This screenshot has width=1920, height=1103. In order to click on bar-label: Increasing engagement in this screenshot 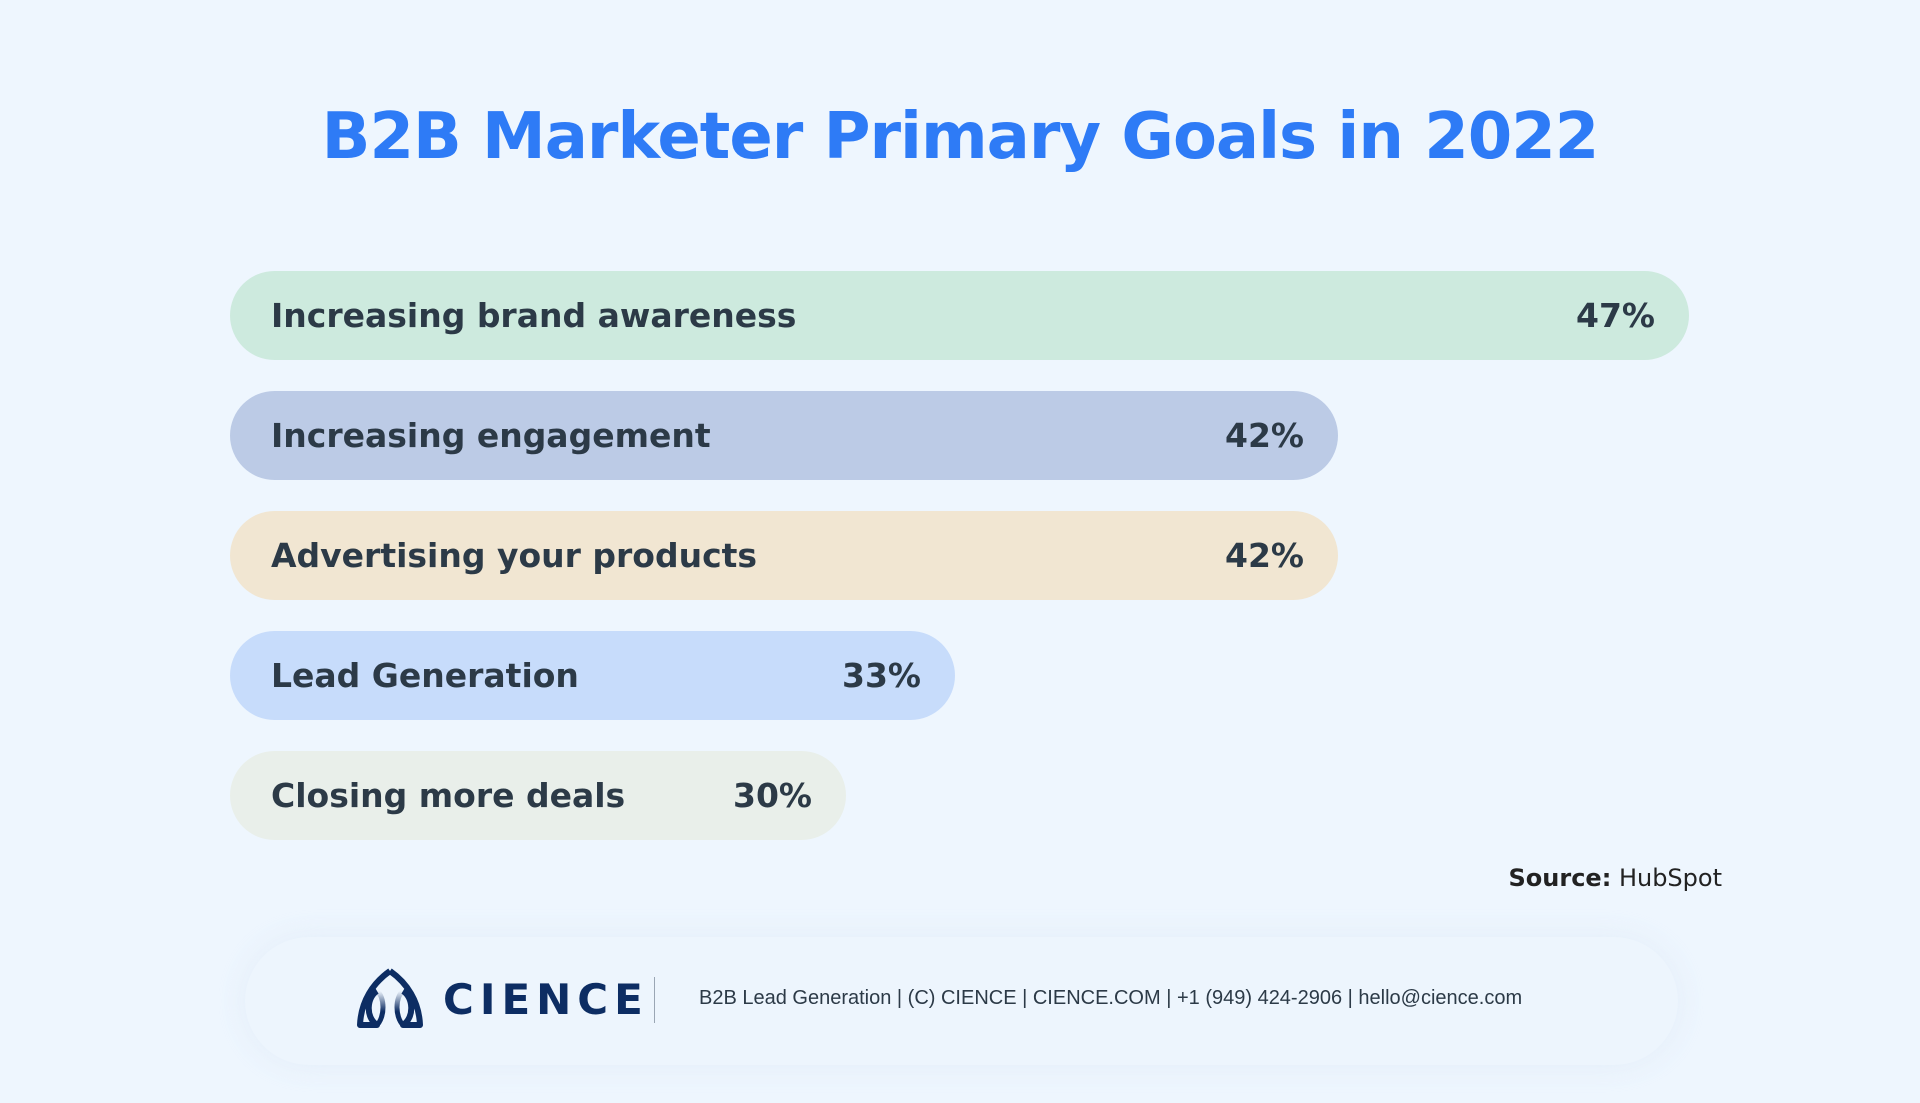, I will do `click(491, 435)`.